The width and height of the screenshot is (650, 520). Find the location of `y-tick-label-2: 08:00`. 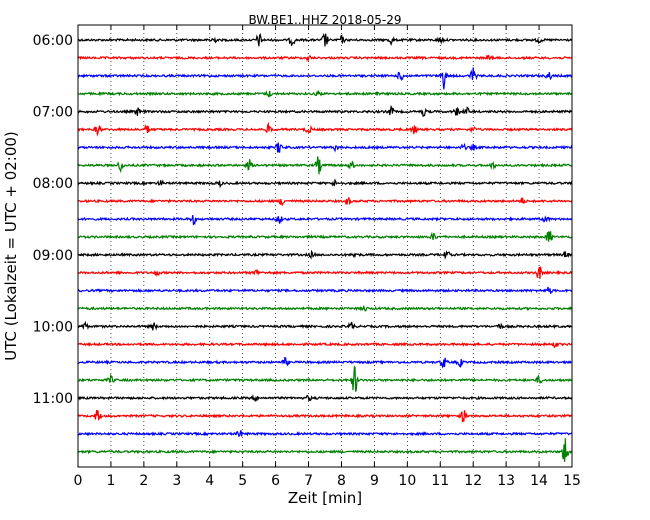

y-tick-label-2: 08:00 is located at coordinates (53, 184).